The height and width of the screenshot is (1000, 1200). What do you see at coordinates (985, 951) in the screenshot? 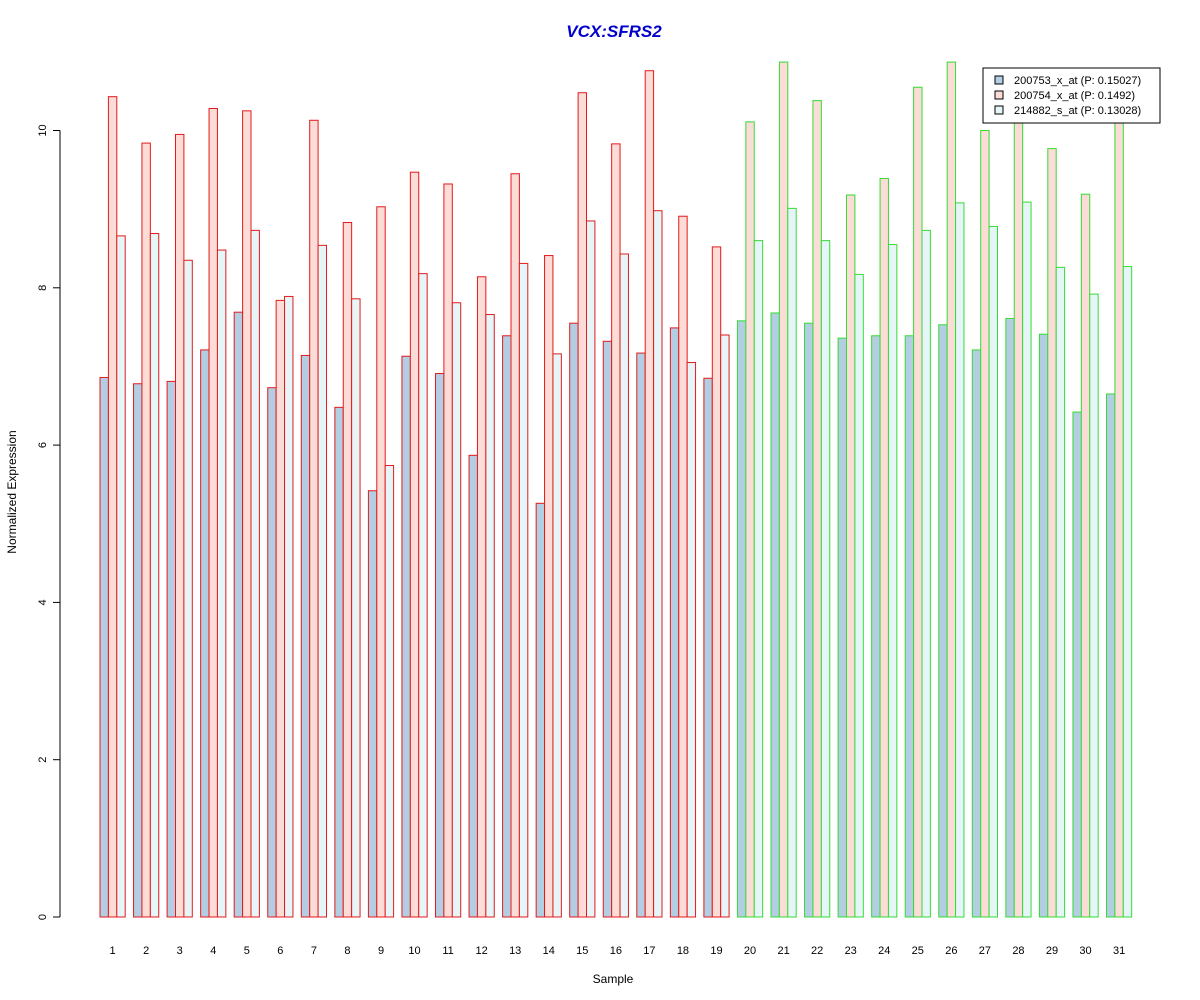
I see `x-tick-label: 27` at bounding box center [985, 951].